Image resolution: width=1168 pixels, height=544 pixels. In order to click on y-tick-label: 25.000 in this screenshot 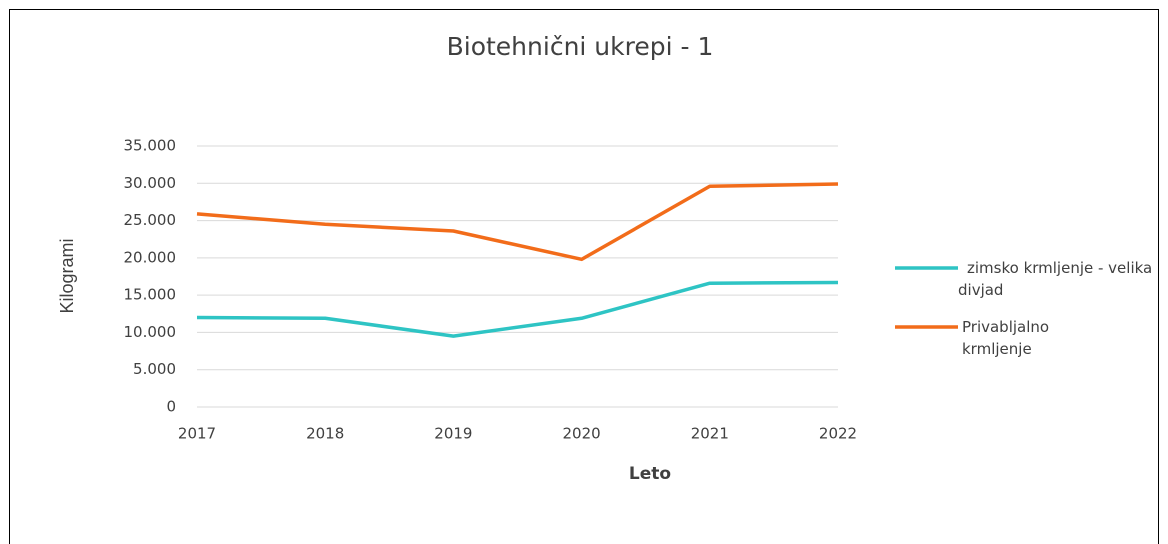, I will do `click(150, 220)`.